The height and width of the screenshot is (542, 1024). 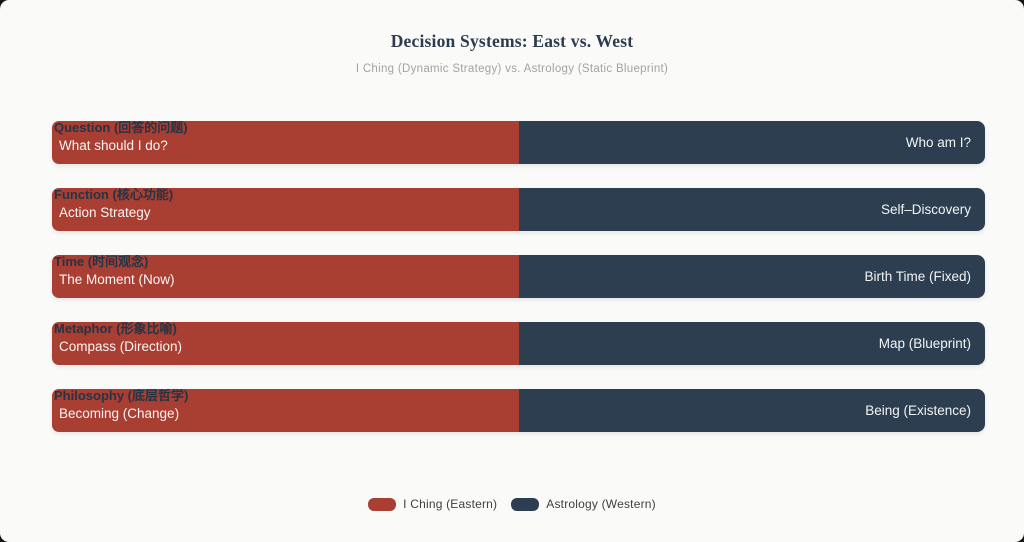 What do you see at coordinates (512, 41) in the screenshot?
I see `chart-title: Decision Systems: East vs. West` at bounding box center [512, 41].